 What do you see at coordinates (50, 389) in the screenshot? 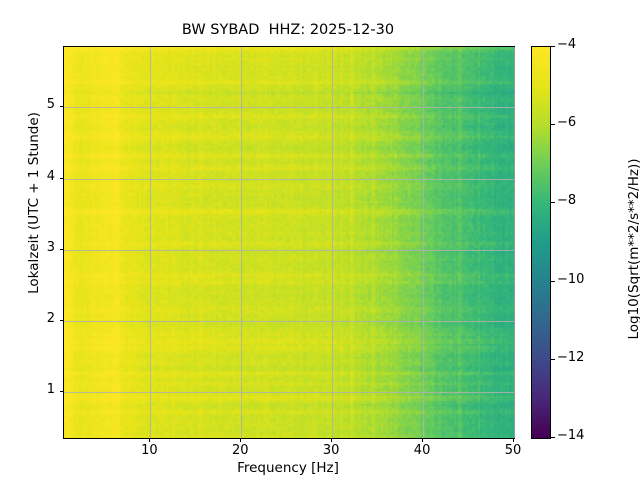
I see `y-axis-tick-label: 1` at bounding box center [50, 389].